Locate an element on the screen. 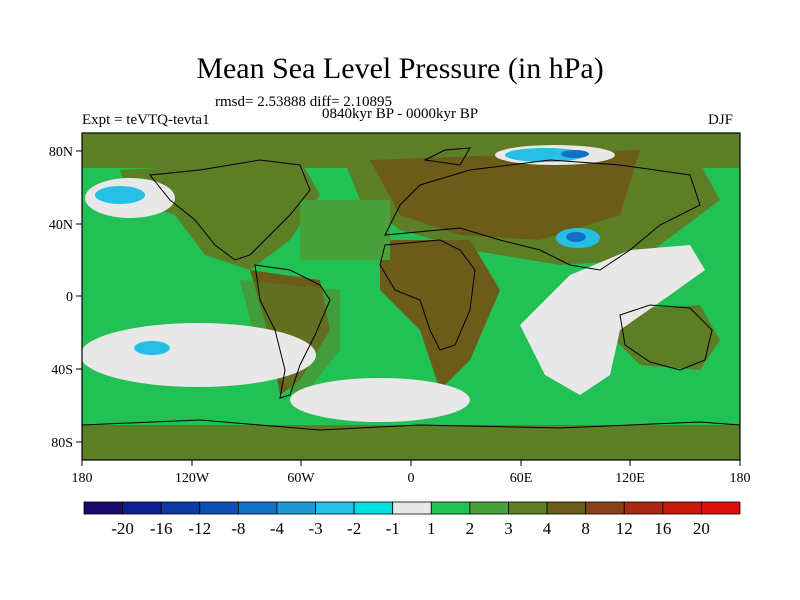 This screenshot has height=600, width=800. colorbar-label: -16 is located at coordinates (161, 528).